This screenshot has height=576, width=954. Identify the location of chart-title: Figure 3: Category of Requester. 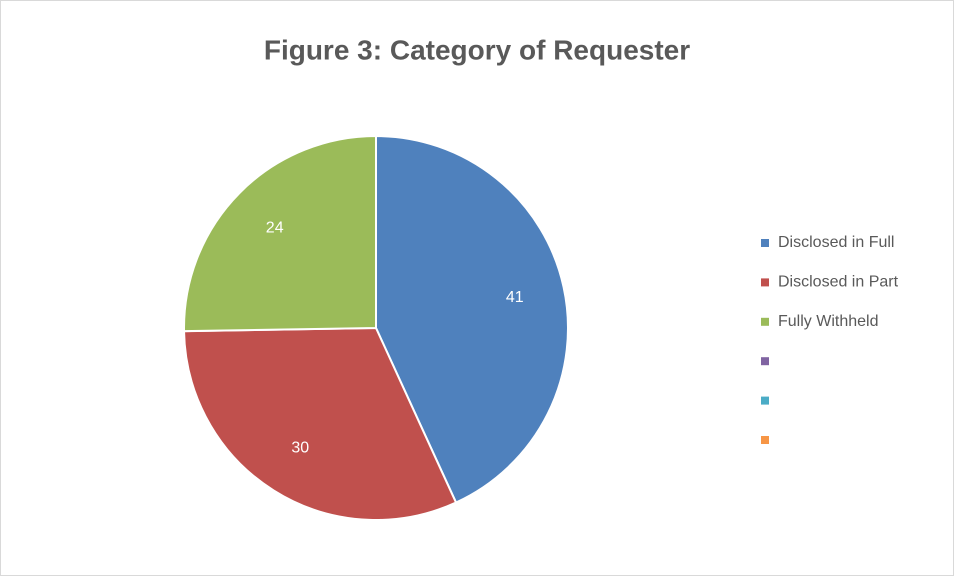
(477, 49).